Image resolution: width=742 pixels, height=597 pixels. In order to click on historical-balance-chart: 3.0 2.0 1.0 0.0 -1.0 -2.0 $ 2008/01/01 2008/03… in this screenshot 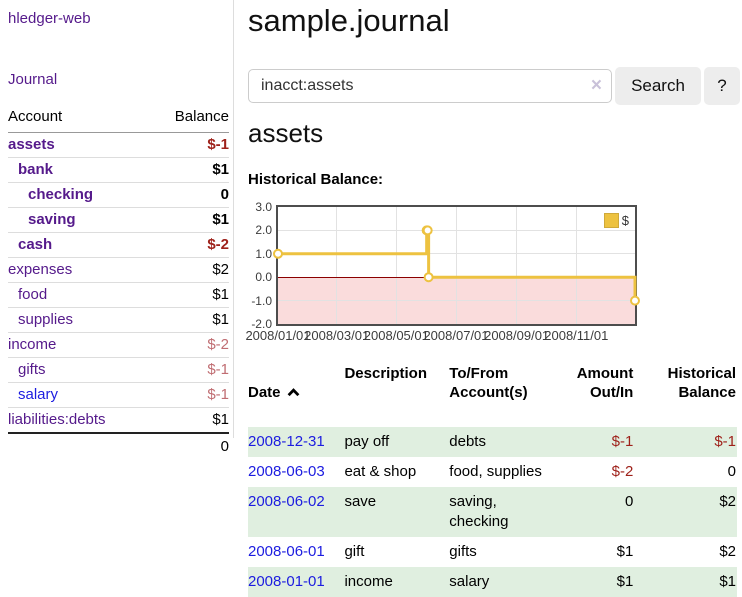, I will do `click(446, 274)`.